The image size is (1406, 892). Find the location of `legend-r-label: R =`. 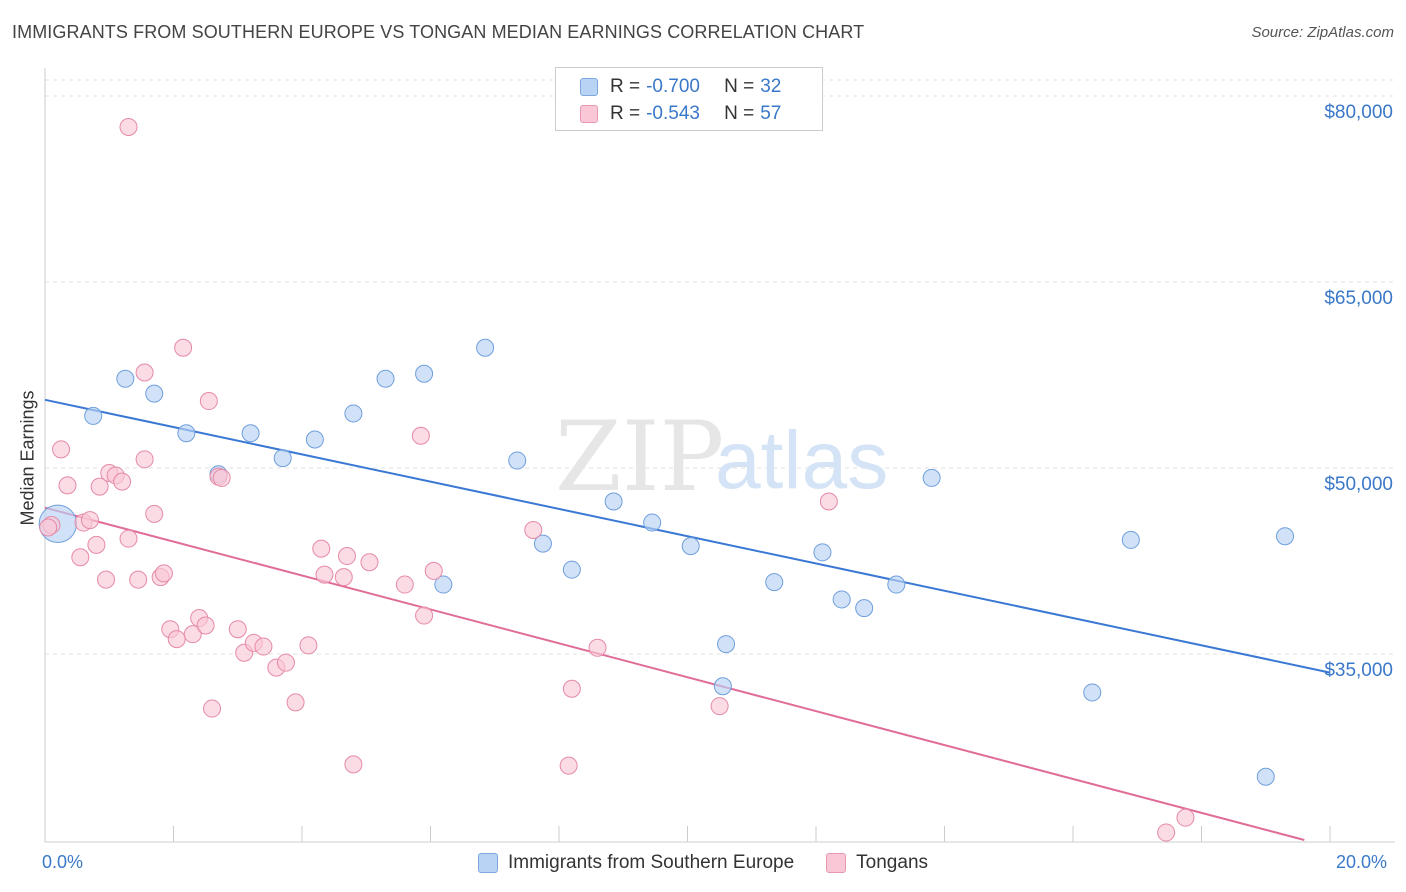

legend-r-label: R = is located at coordinates (625, 86).